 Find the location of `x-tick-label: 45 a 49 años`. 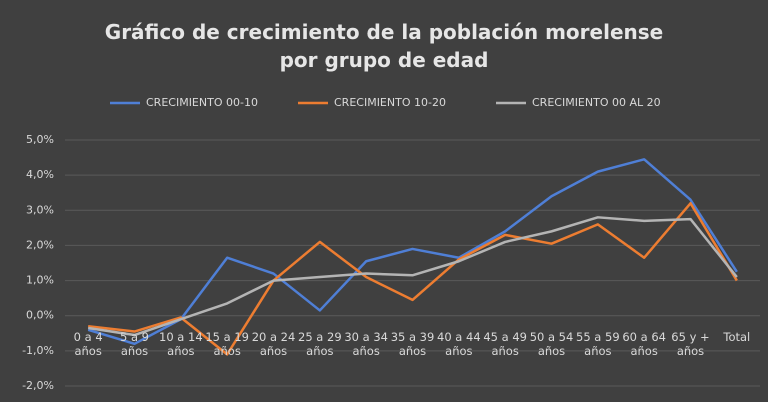

x-tick-label: 45 a 49 años is located at coordinates (505, 343).